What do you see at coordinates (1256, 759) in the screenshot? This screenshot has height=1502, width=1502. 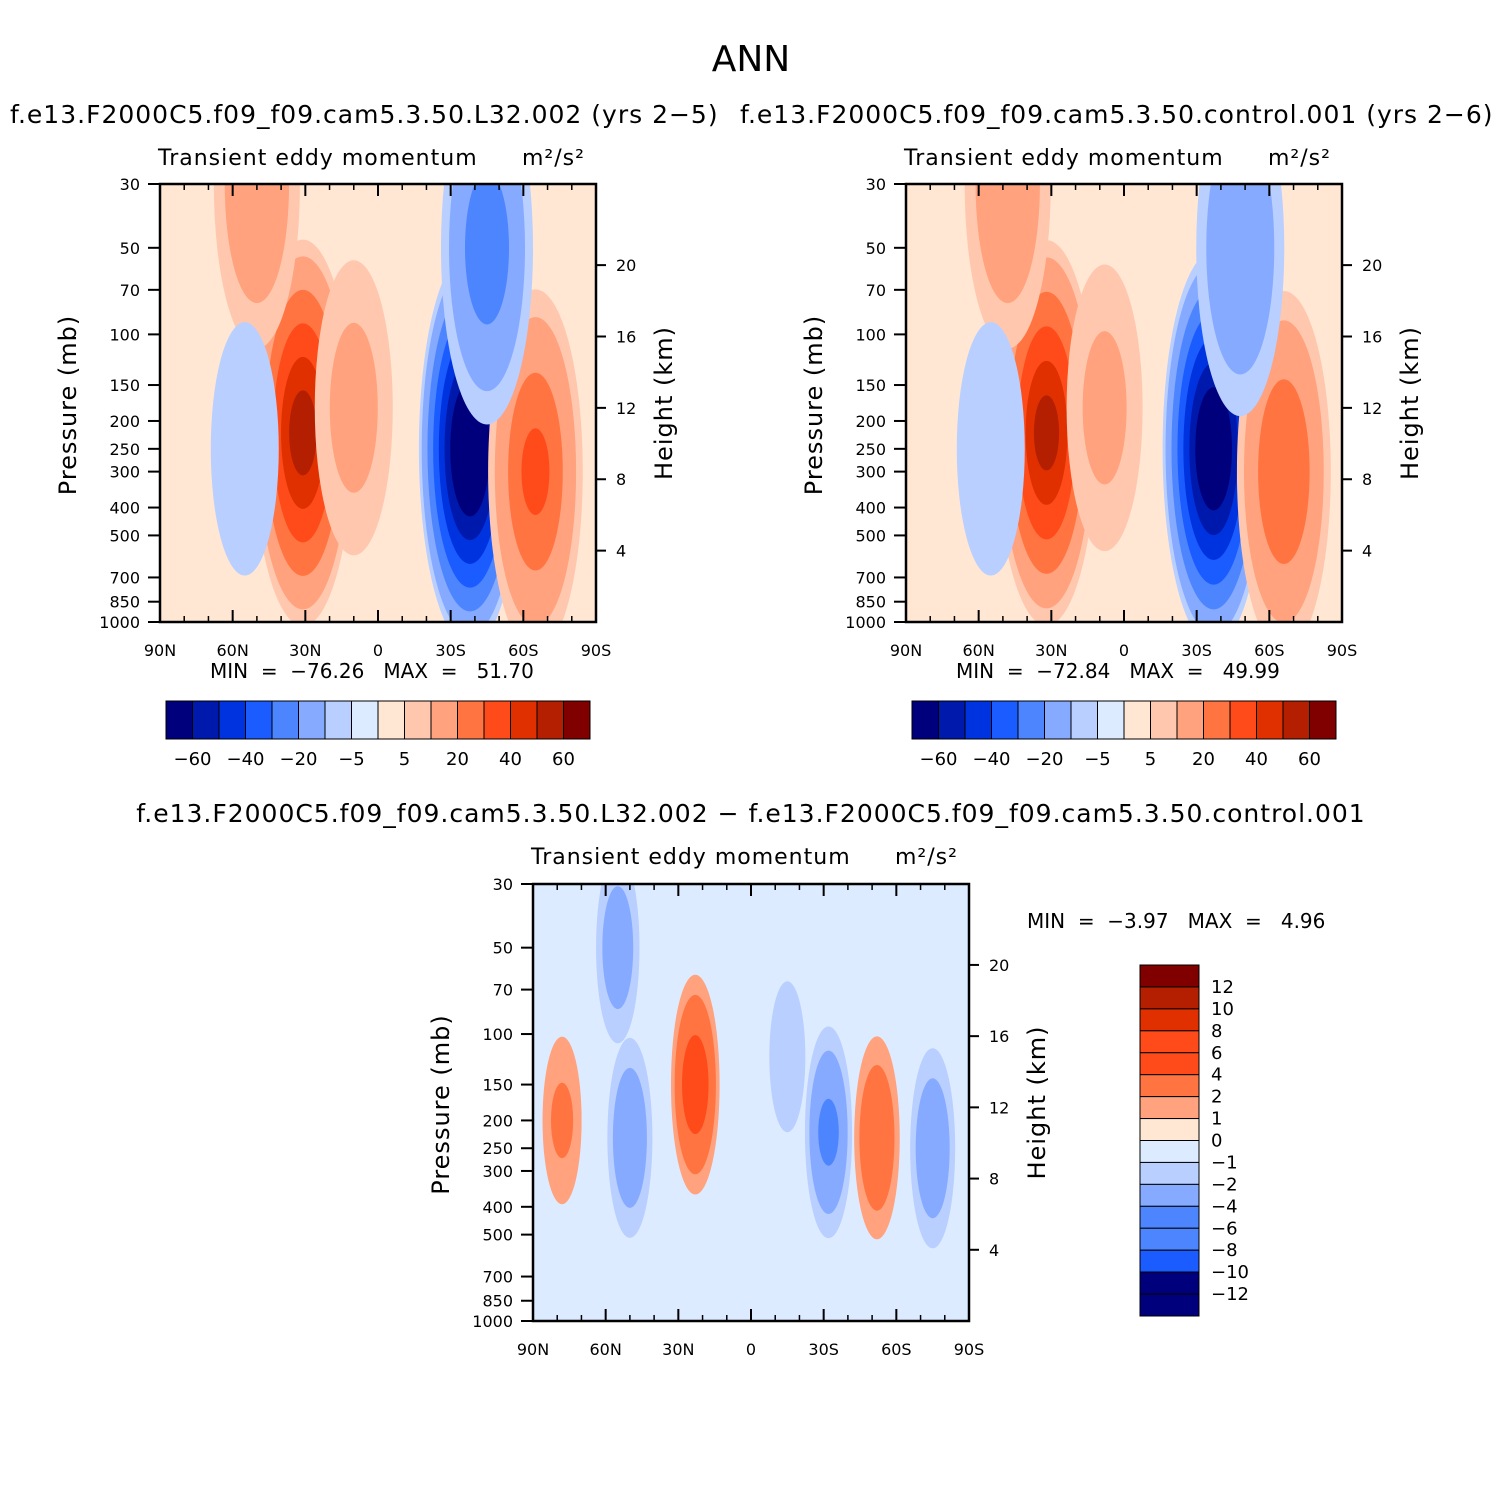 I see `colorbar-label: 40` at bounding box center [1256, 759].